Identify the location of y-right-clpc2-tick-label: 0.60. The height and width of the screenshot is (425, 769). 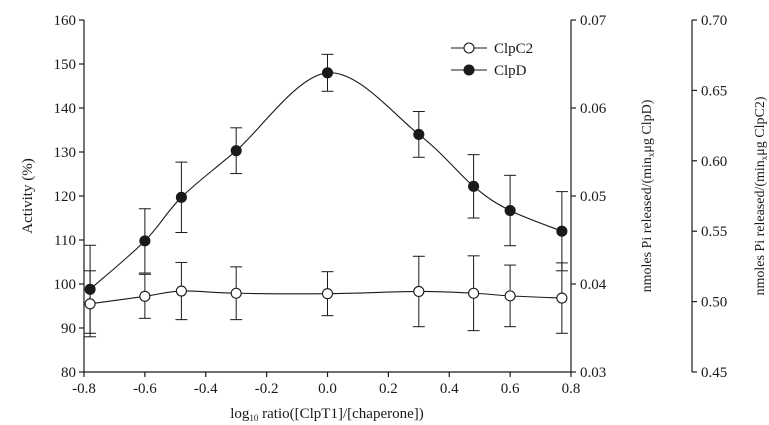
(714, 162).